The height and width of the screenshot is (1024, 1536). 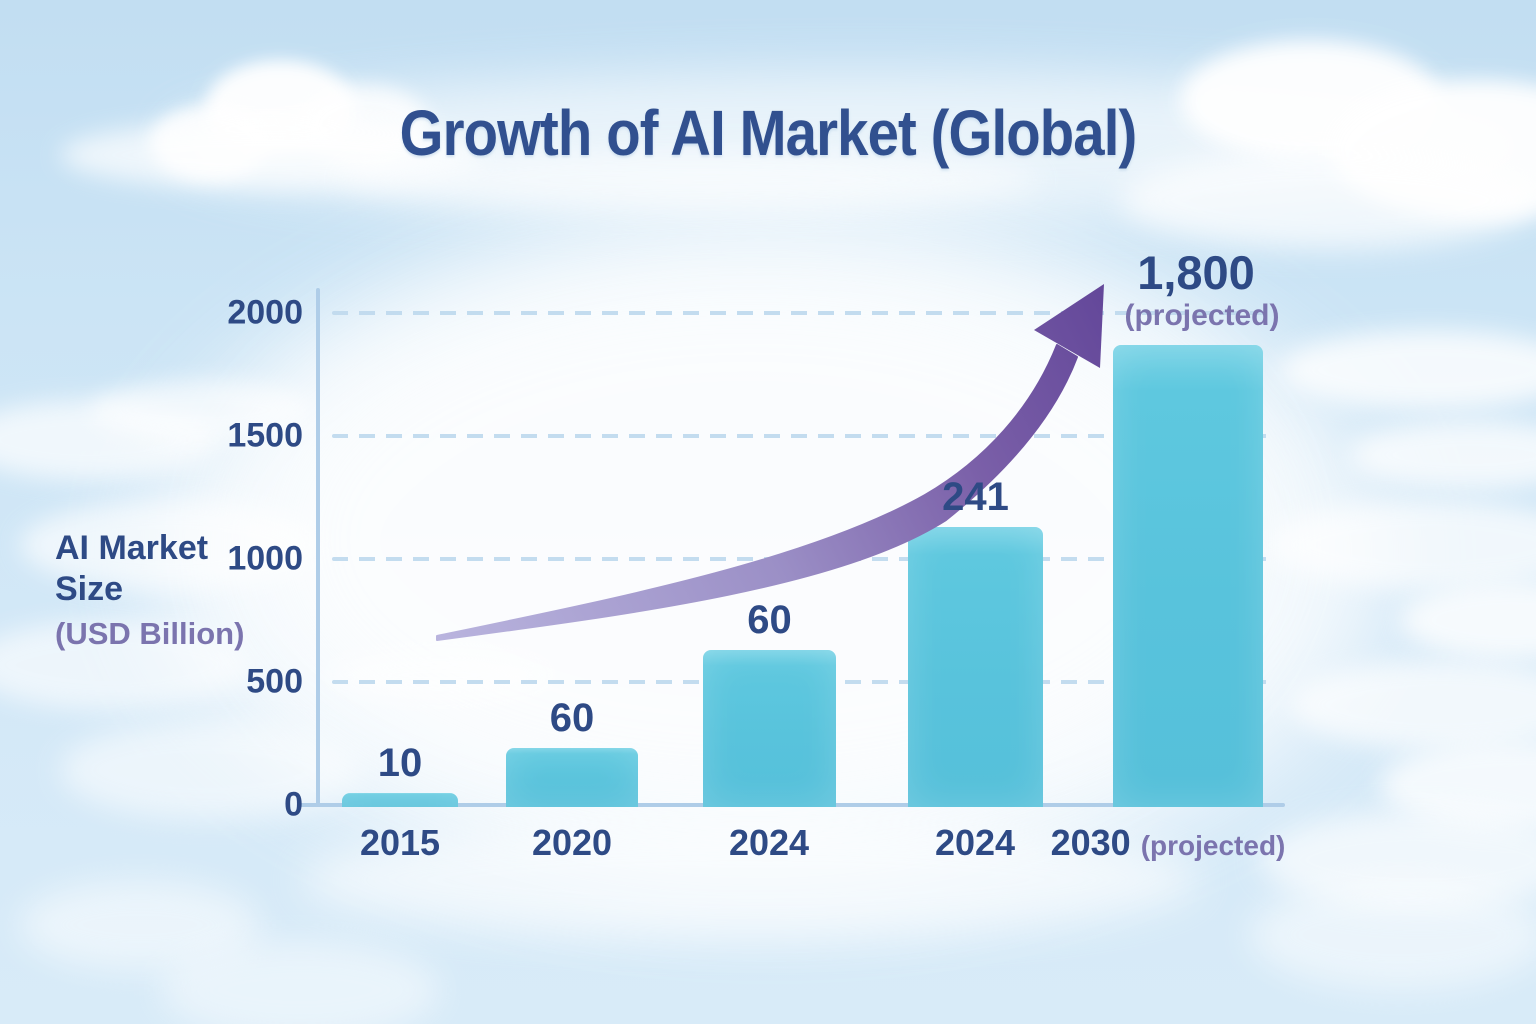 What do you see at coordinates (1202, 315) in the screenshot?
I see `bar-value-note: (projected)` at bounding box center [1202, 315].